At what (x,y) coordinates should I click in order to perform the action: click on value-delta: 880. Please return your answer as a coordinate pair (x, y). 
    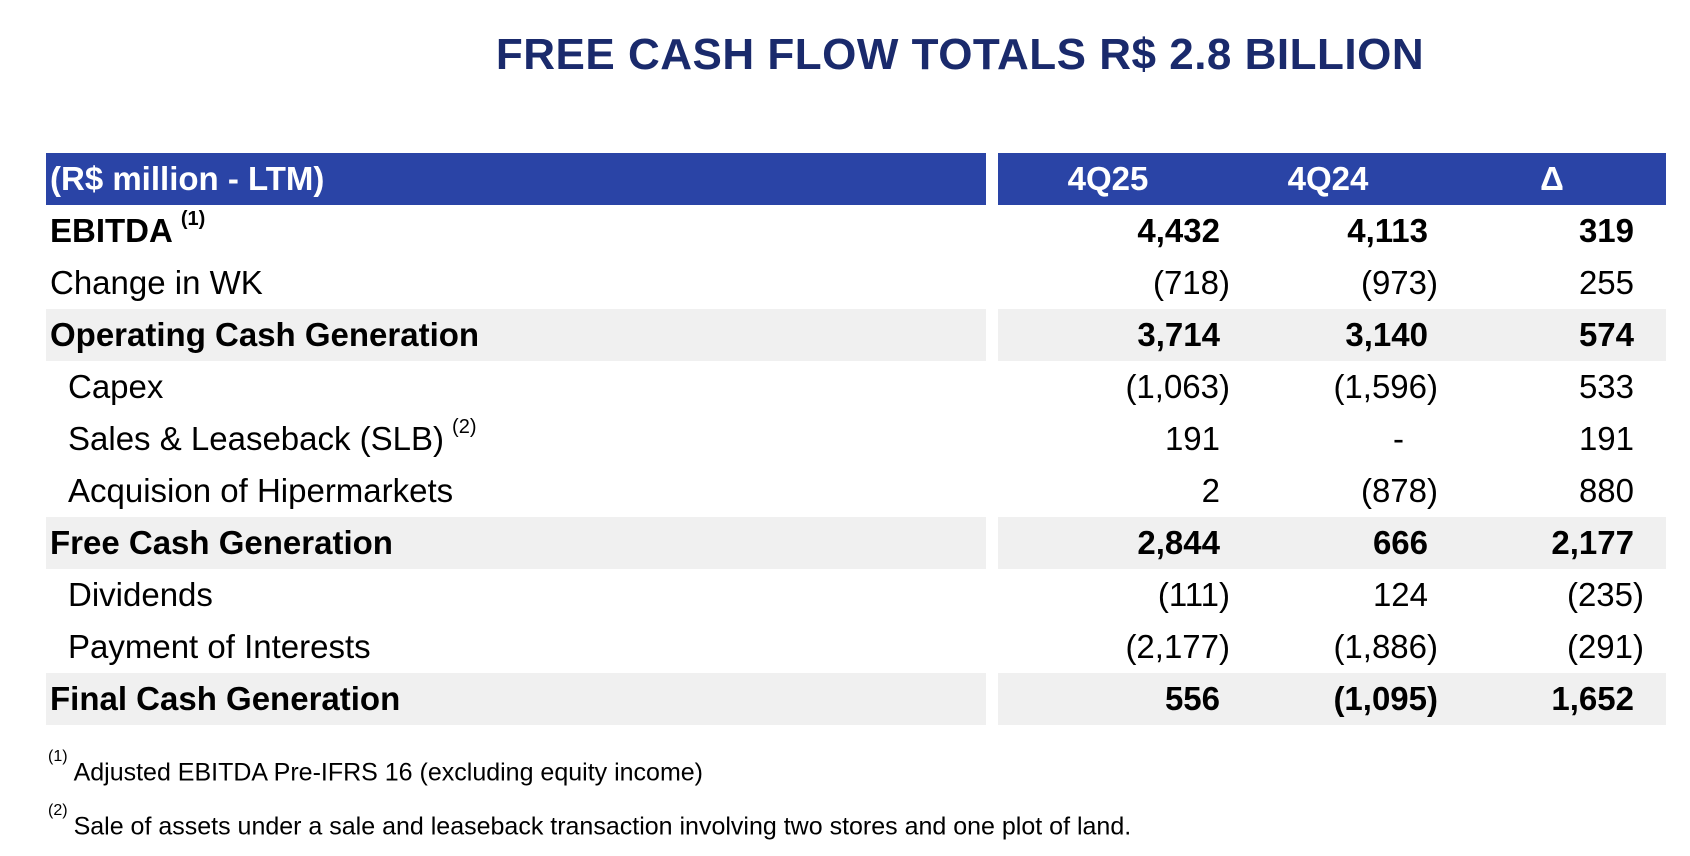
    Looking at the image, I should click on (1606, 490).